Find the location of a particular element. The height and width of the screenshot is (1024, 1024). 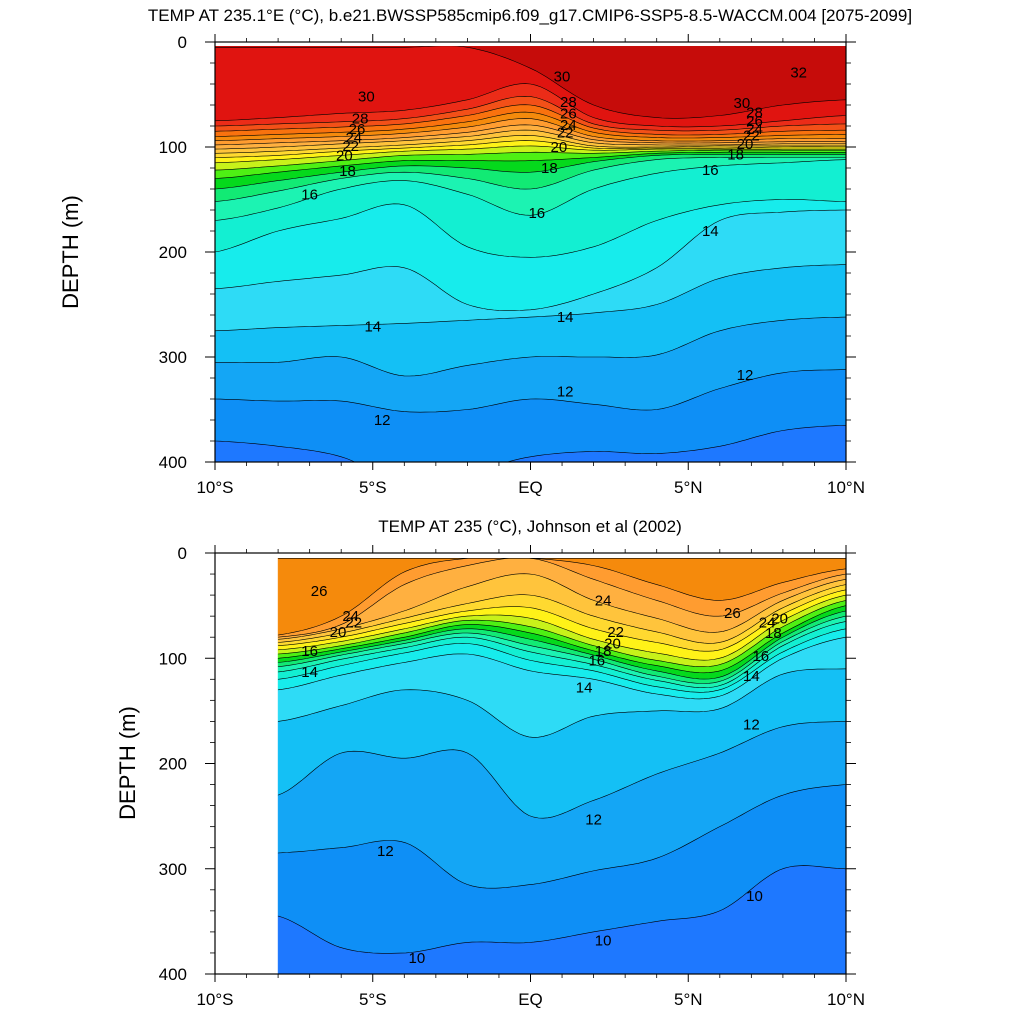

contour-label-text: 32 is located at coordinates (798, 73).